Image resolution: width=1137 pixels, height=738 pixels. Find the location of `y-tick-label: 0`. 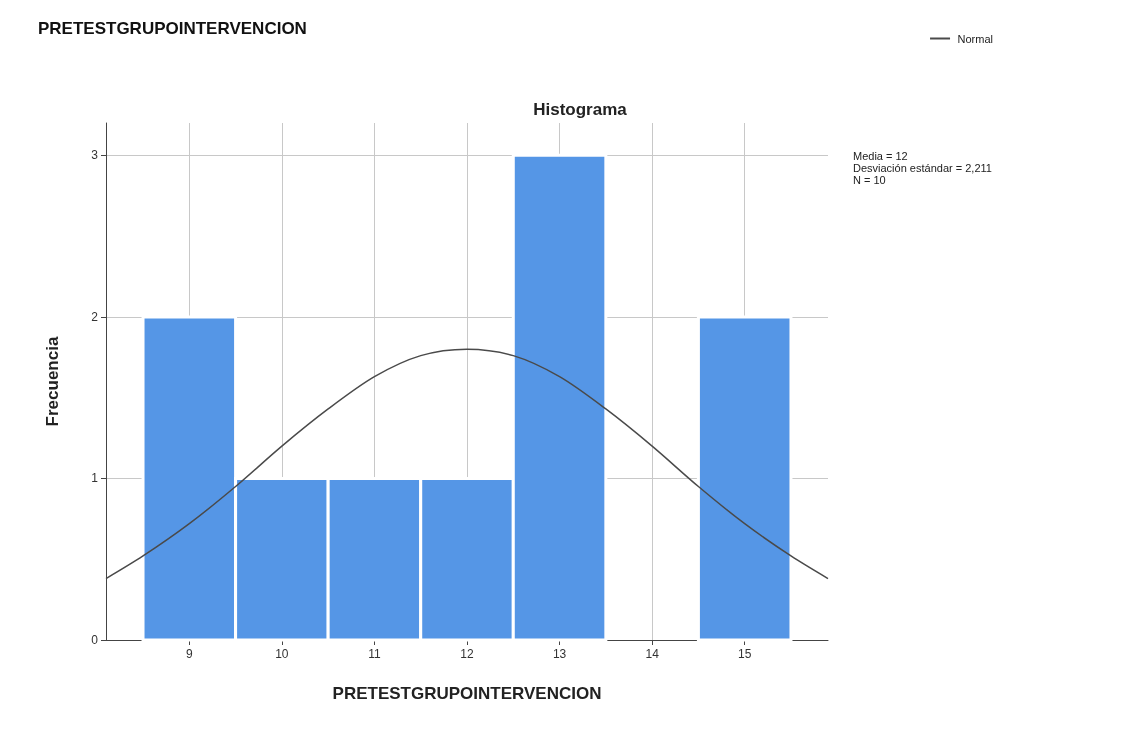

y-tick-label: 0 is located at coordinates (95, 640).